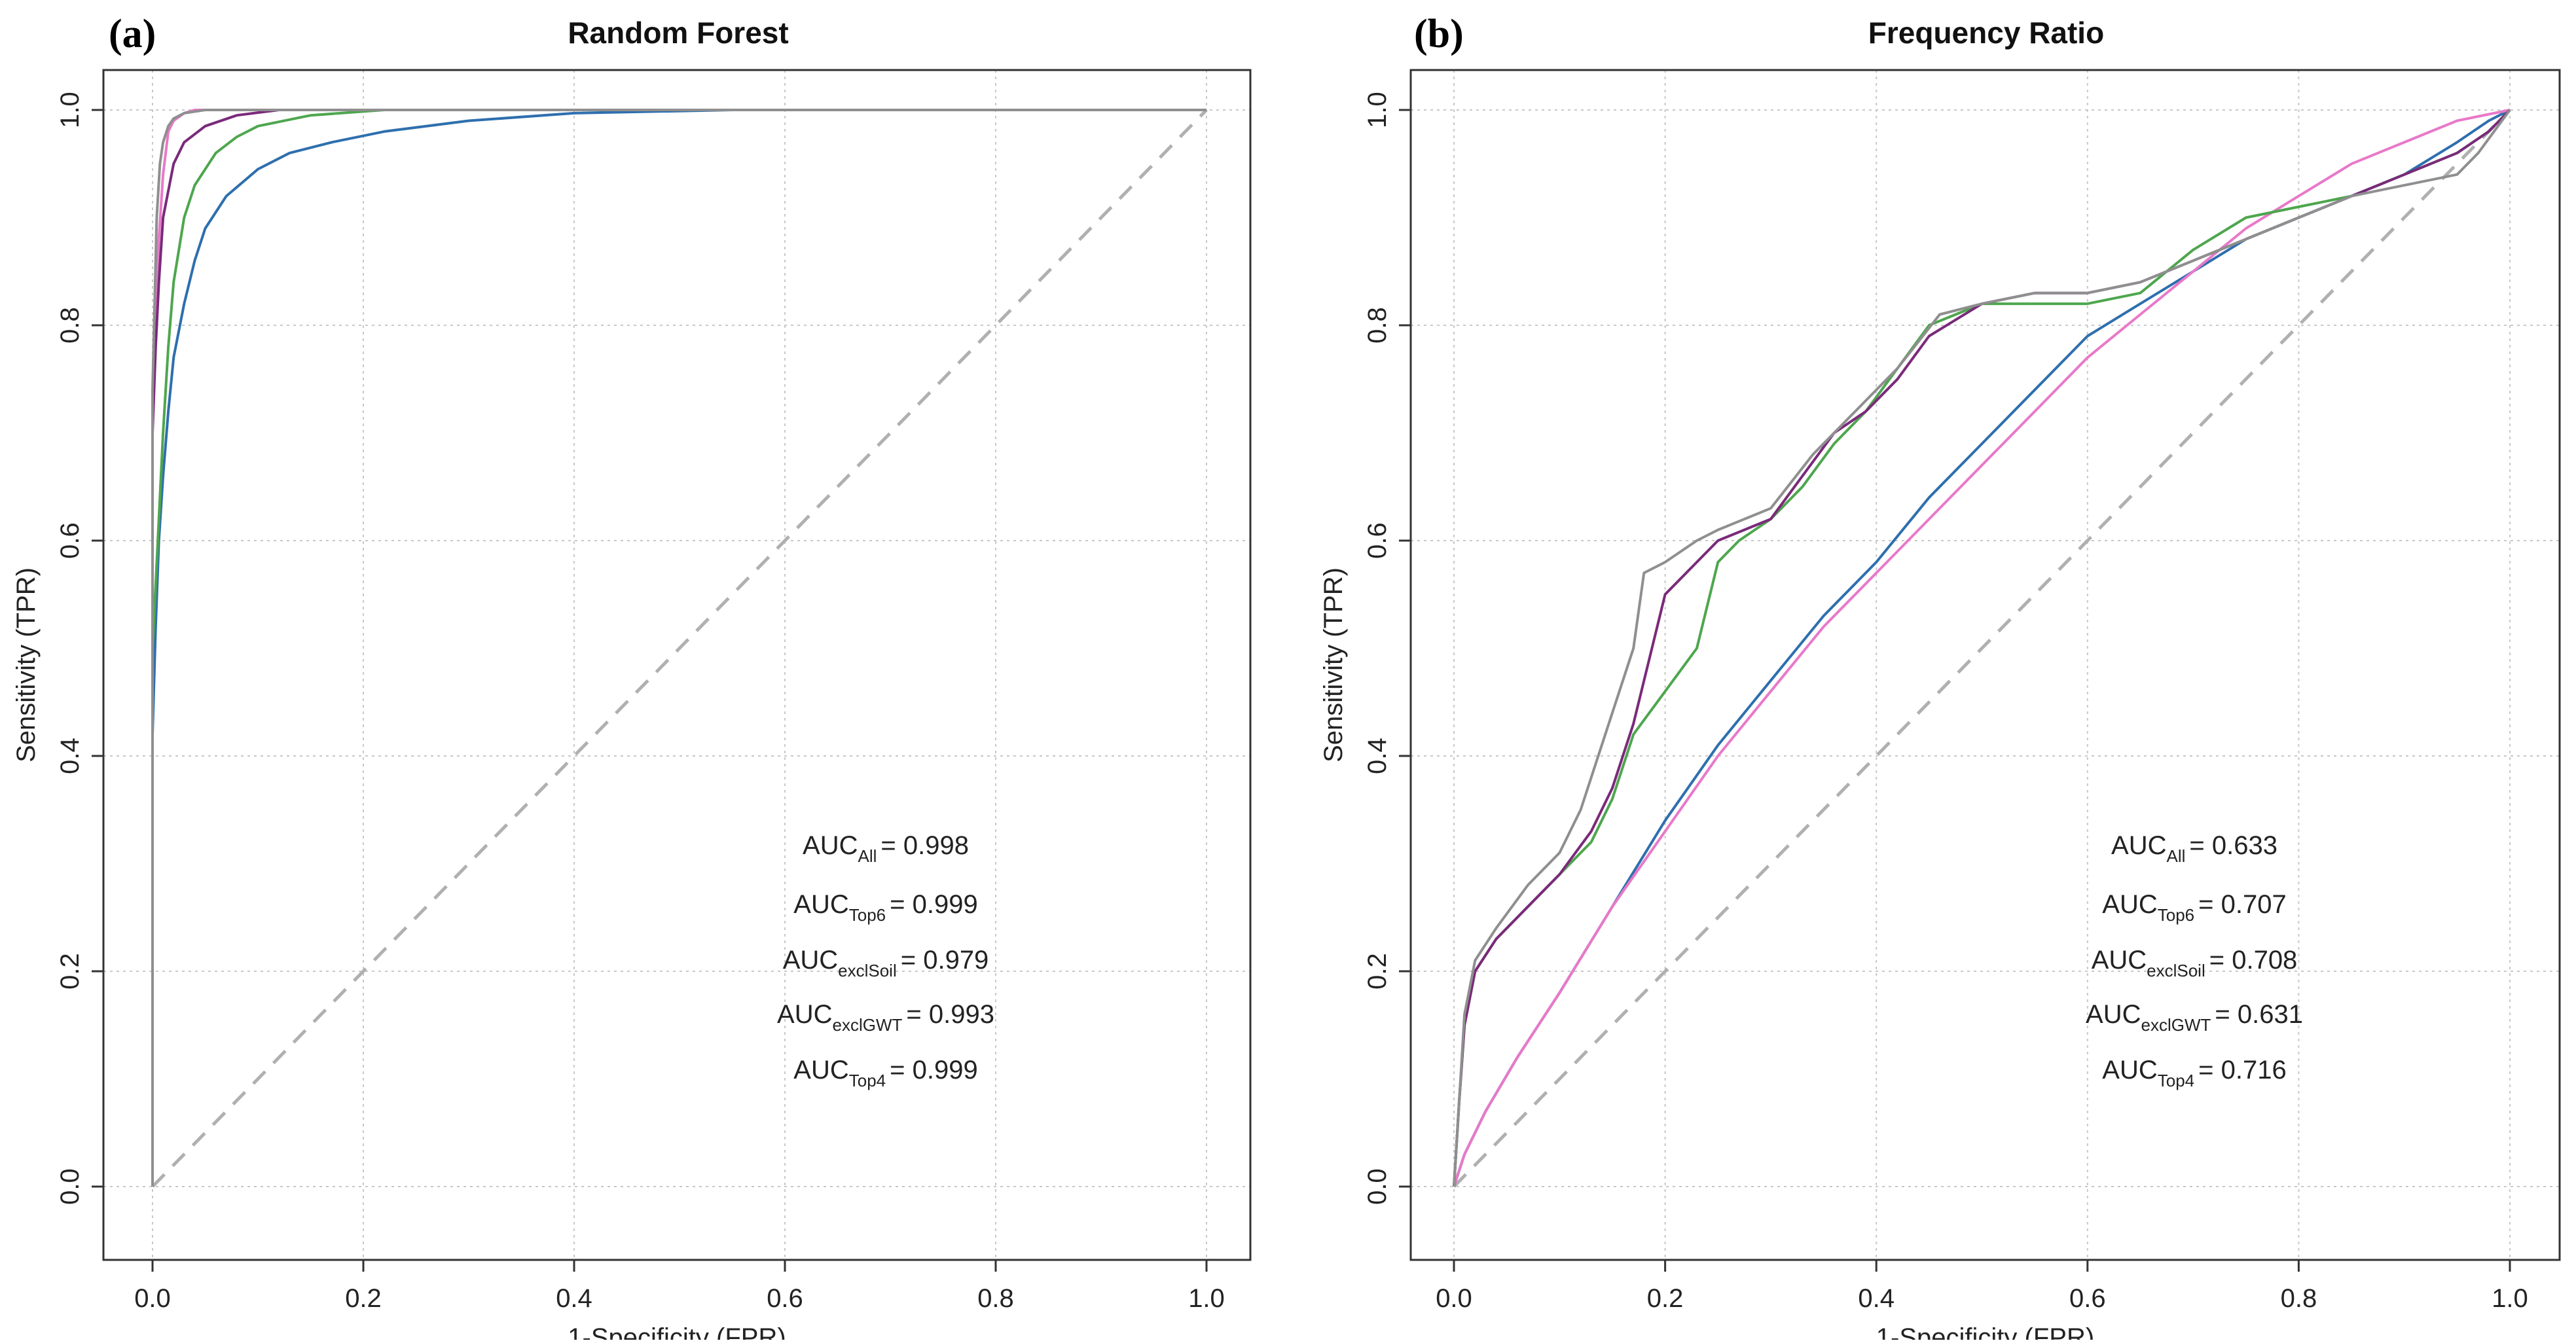 The width and height of the screenshot is (2576, 1343). I want to click on auc-annotation-Top6: AUCTop6 = 0.707, so click(2194, 907).